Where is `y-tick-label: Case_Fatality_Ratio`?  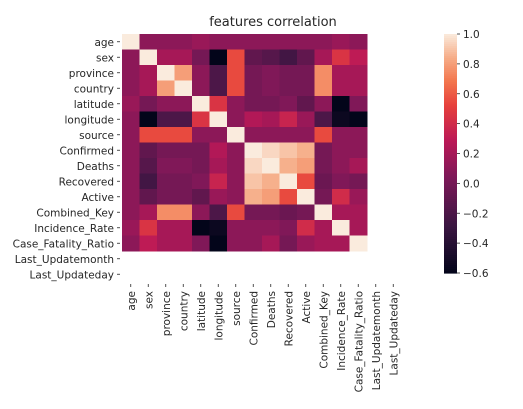 y-tick-label: Case_Fatality_Ratio is located at coordinates (63, 244).